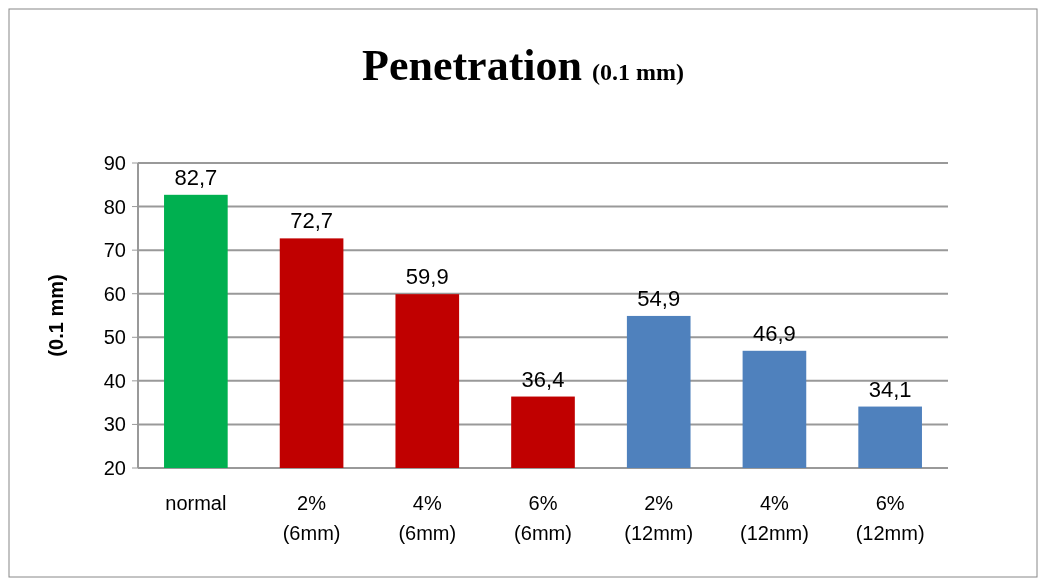  What do you see at coordinates (114, 468) in the screenshot?
I see `y-tick-label: 20` at bounding box center [114, 468].